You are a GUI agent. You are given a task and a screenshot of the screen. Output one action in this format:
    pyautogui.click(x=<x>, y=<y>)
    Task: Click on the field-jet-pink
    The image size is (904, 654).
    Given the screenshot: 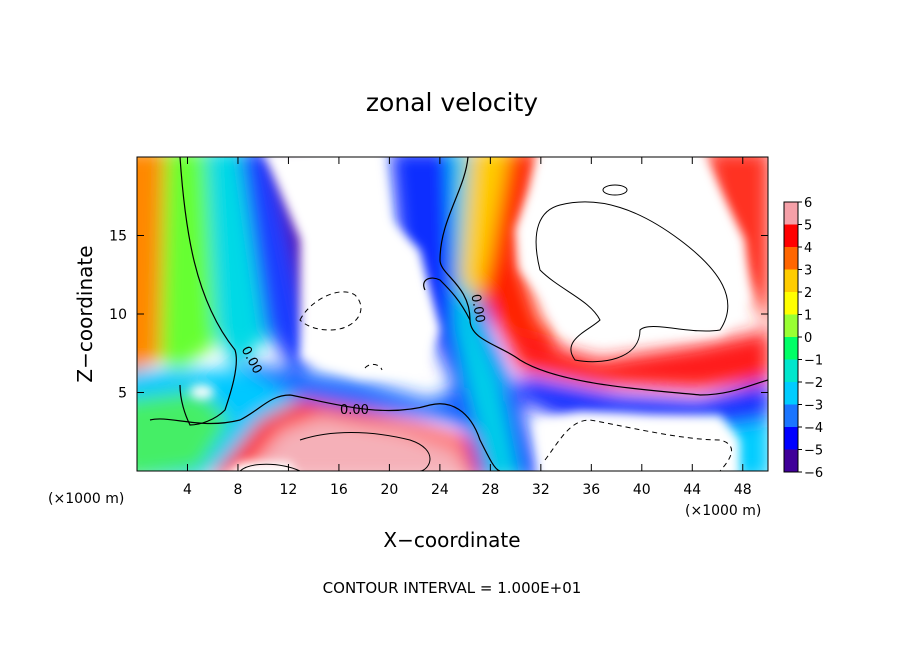 What is the action you would take?
    pyautogui.click(x=357, y=443)
    